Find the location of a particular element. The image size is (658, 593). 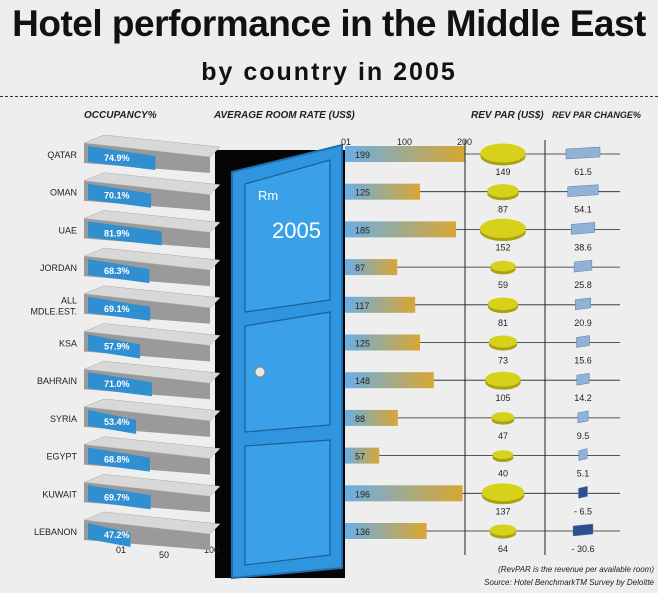

occupancy-label: 53.4% is located at coordinates (117, 422).